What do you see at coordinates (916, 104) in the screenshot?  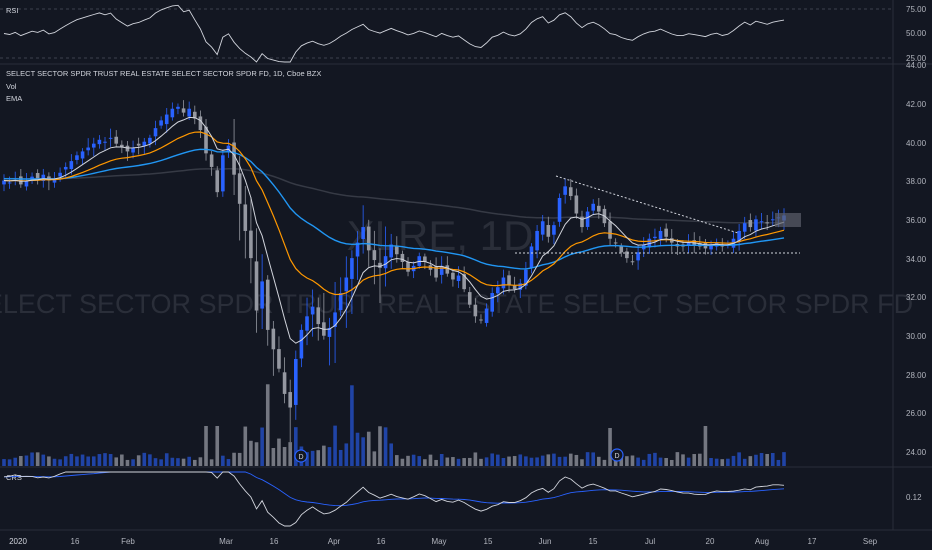 I see `price-tick-42: 42.00` at bounding box center [916, 104].